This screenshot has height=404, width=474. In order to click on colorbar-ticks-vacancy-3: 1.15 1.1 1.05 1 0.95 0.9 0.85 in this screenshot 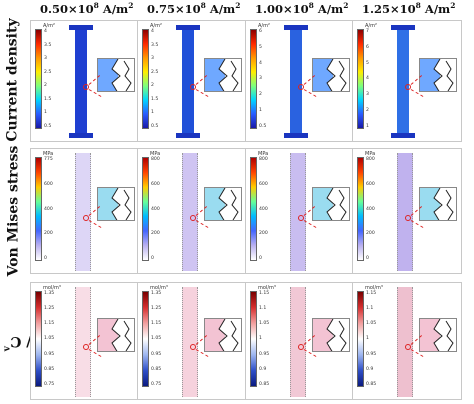, I will do `click(371, 339)`.